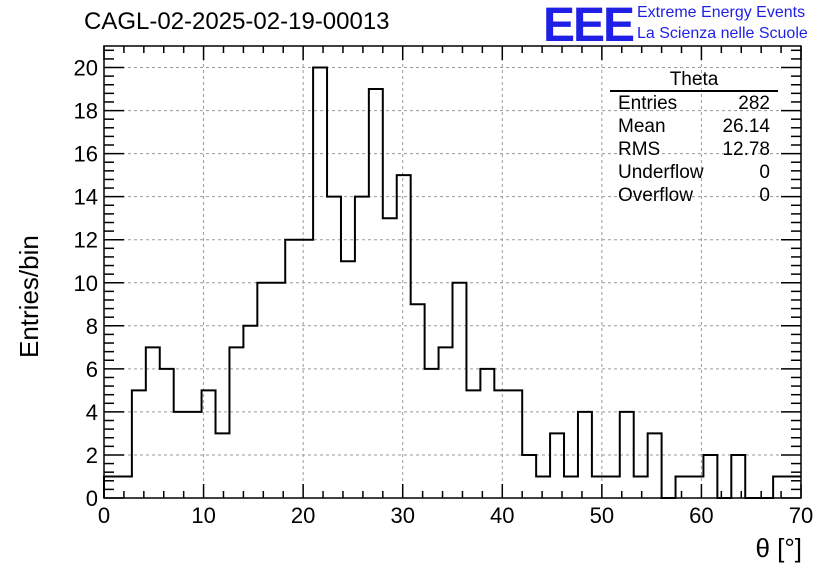 Image resolution: width=836 pixels, height=572 pixels. What do you see at coordinates (661, 172) in the screenshot?
I see `stats-label: Underflow` at bounding box center [661, 172].